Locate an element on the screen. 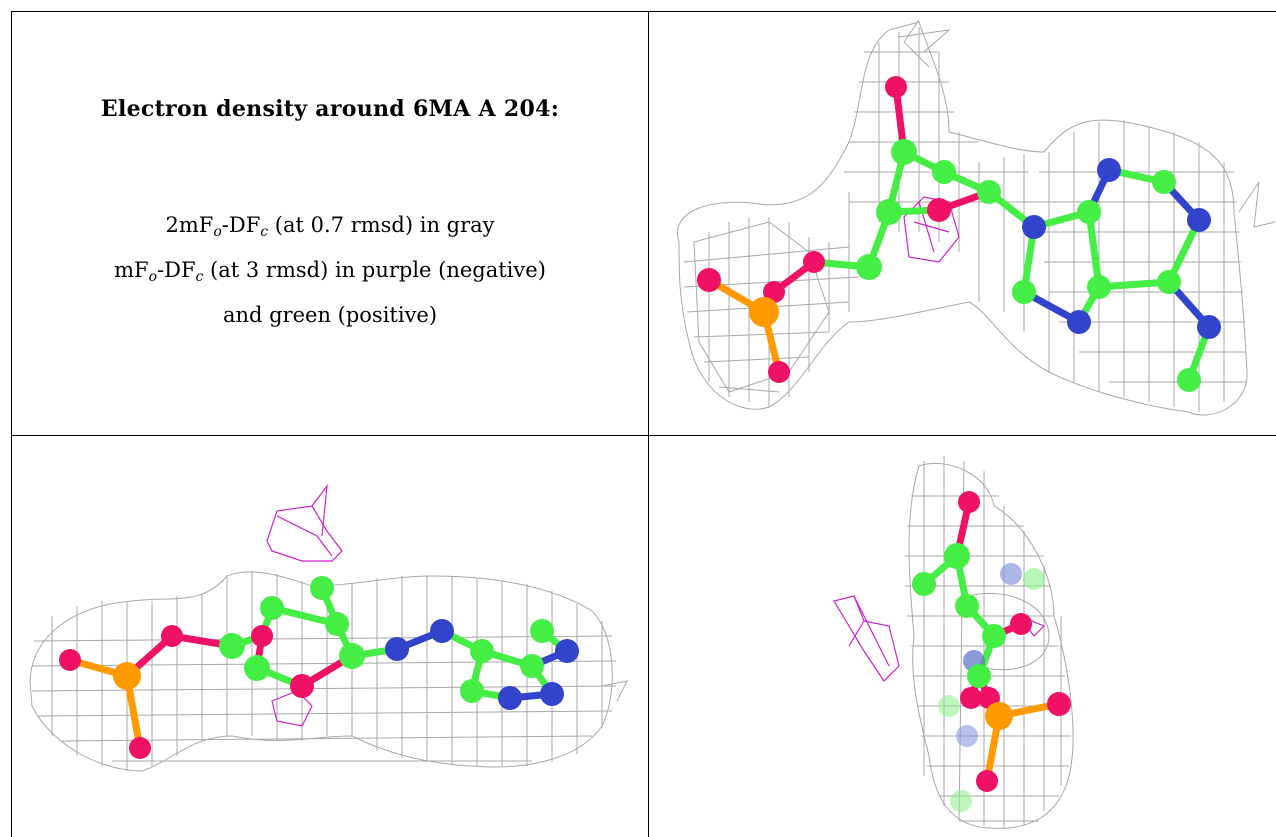 The image size is (1276, 837). density-render-end is located at coordinates (953, 642).